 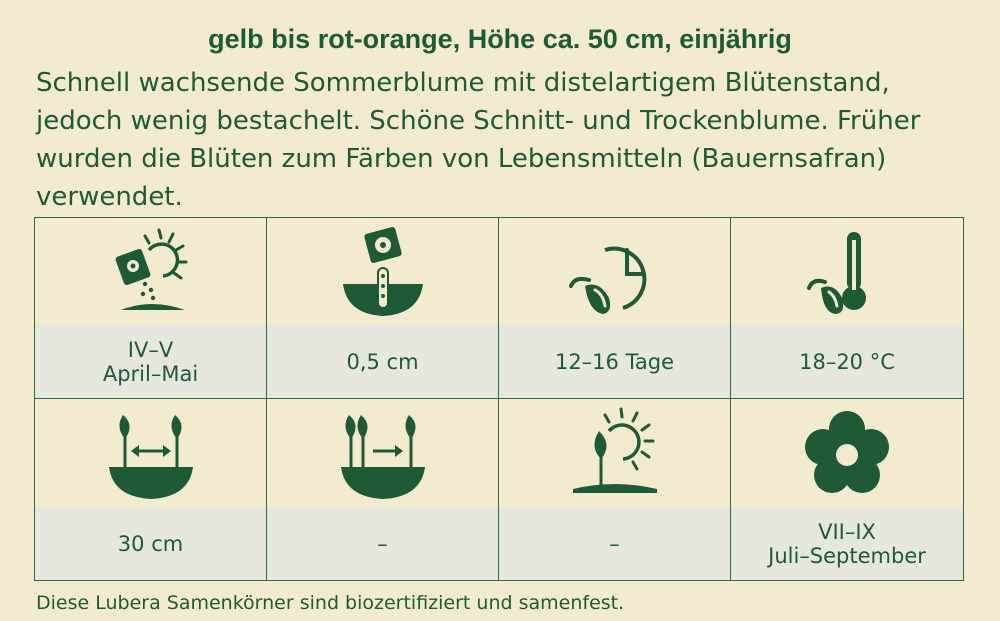 I want to click on cell-flowering-time: VII–IX Juli–September, so click(x=847, y=489).